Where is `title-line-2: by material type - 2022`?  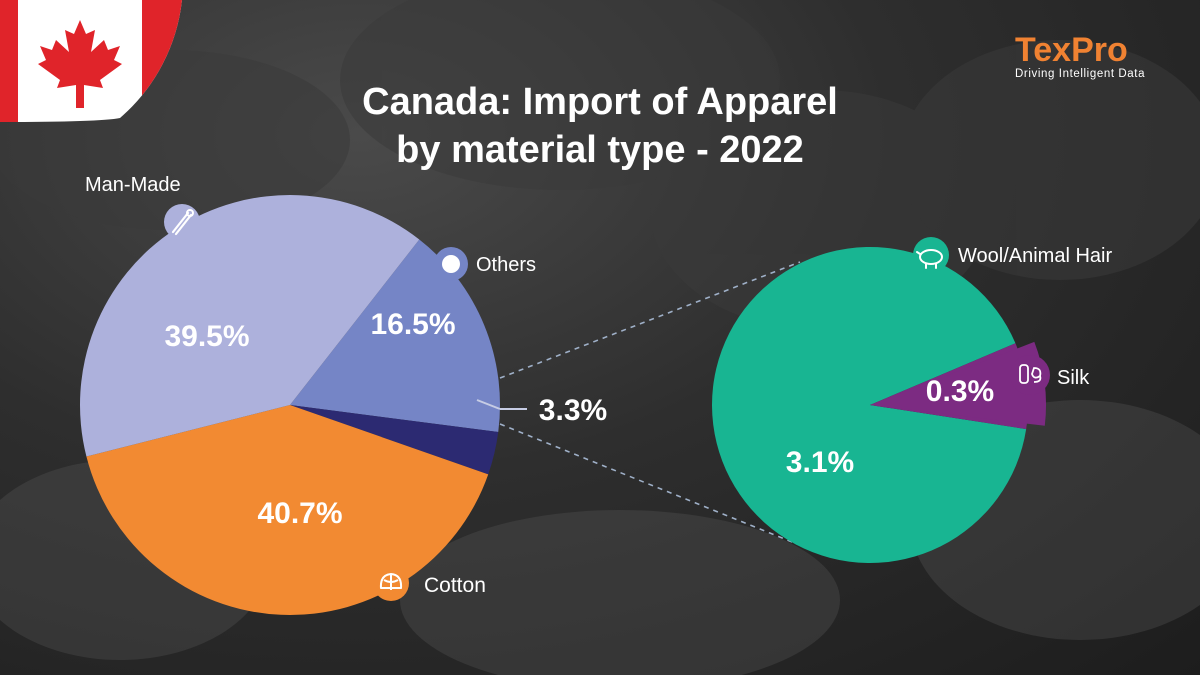
title-line-2: by material type - 2022 is located at coordinates (600, 150).